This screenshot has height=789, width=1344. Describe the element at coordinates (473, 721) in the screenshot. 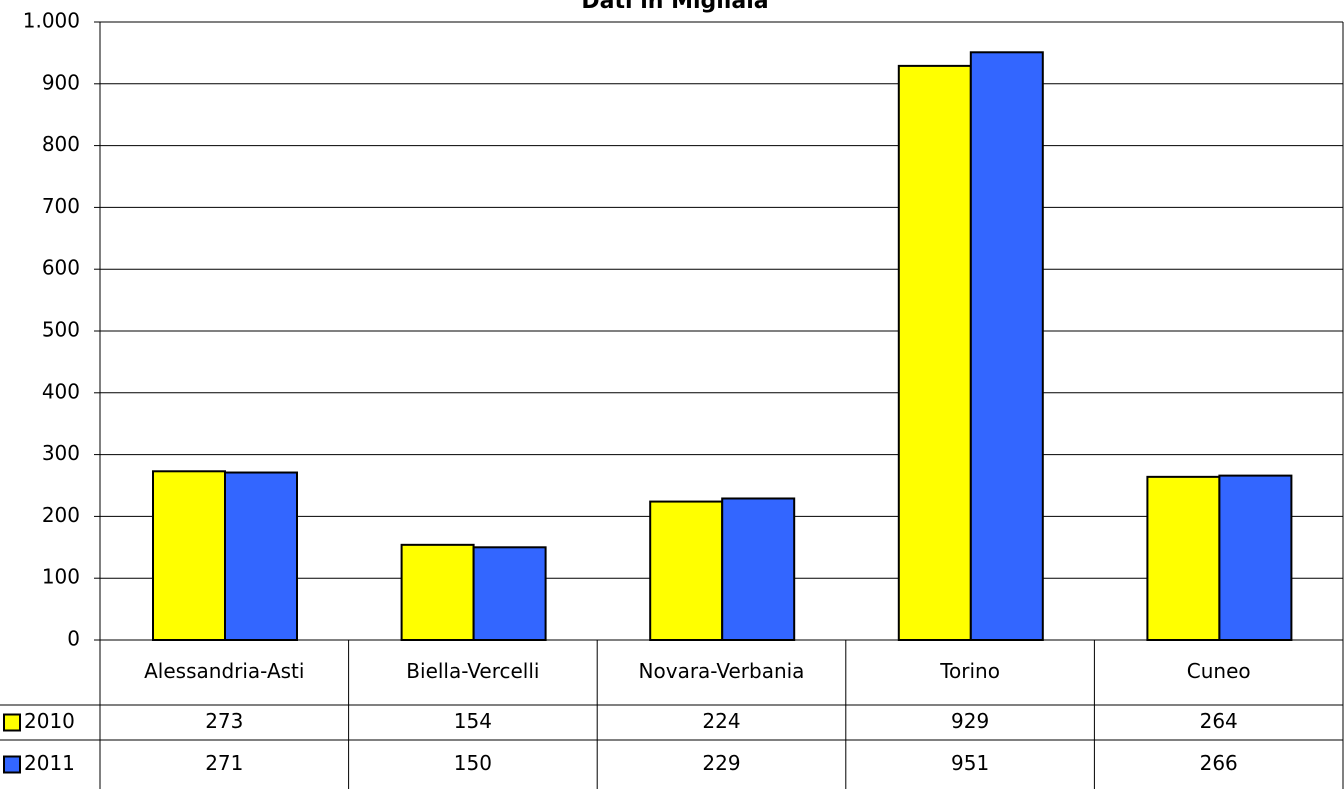

I see `table-value: 154` at that location.